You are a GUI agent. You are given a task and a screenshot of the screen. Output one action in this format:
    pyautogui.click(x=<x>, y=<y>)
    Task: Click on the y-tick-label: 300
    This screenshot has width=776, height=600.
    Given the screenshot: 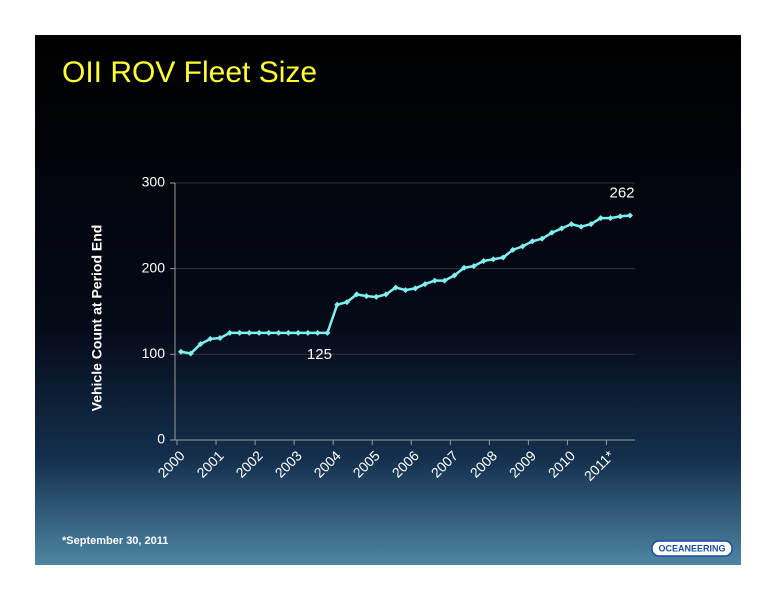 What is the action you would take?
    pyautogui.click(x=154, y=182)
    